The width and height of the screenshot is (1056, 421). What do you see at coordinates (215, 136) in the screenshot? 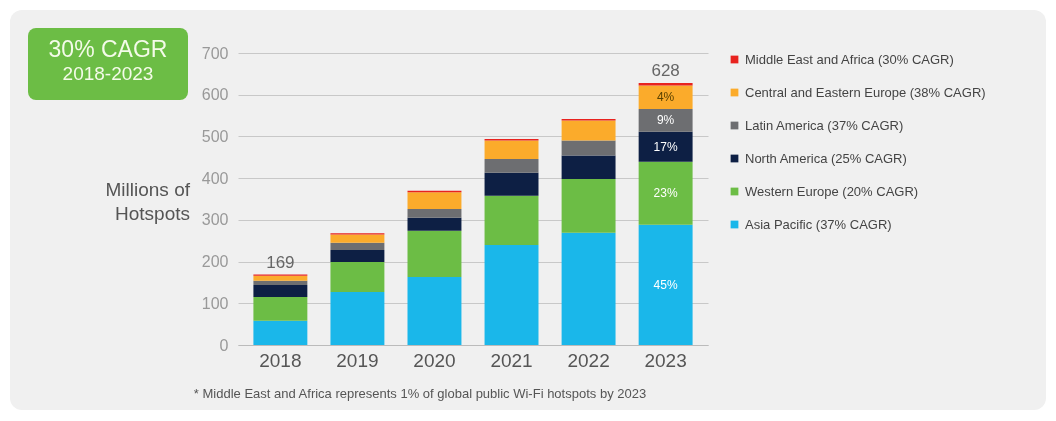
I see `y-tick-label: 500` at bounding box center [215, 136].